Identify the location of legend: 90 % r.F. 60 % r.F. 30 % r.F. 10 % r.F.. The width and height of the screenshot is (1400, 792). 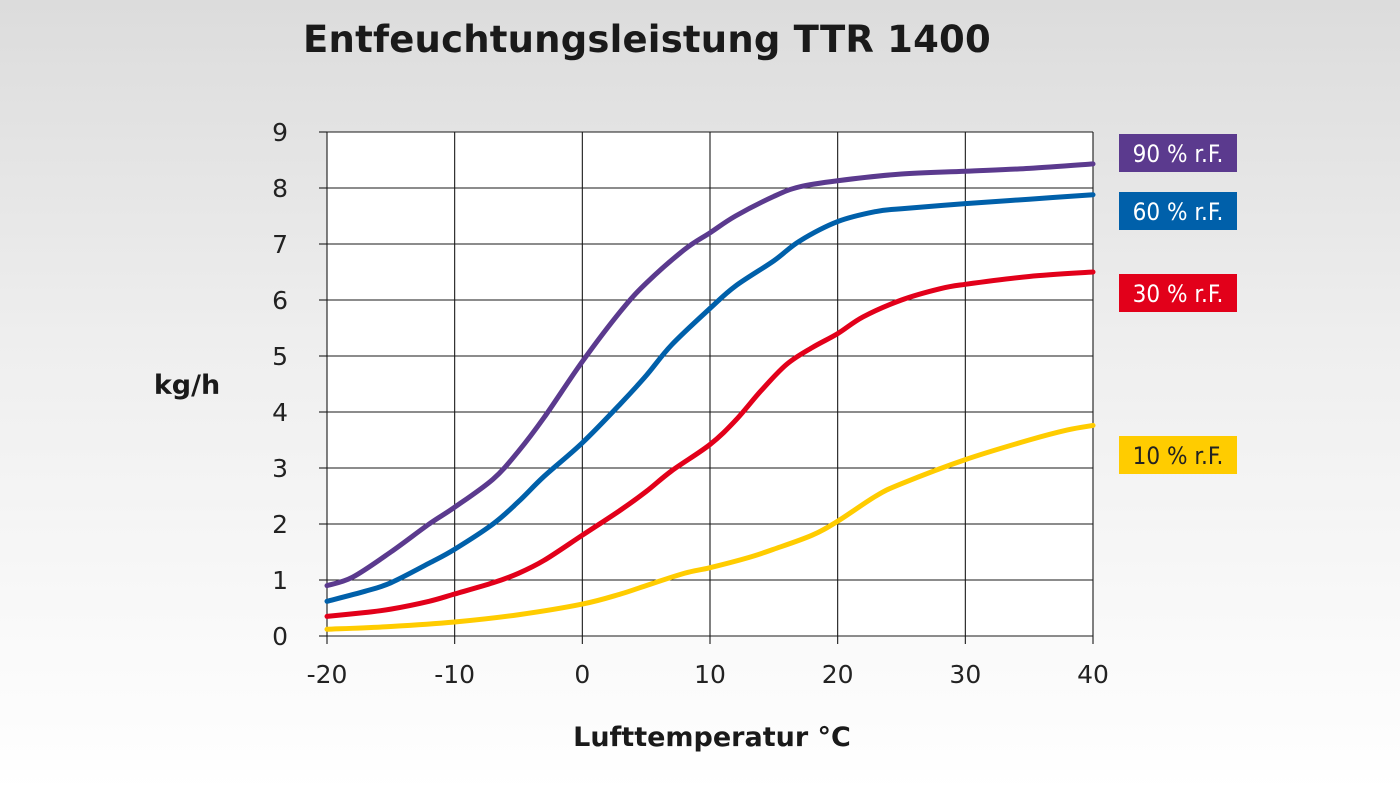
(1178, 304).